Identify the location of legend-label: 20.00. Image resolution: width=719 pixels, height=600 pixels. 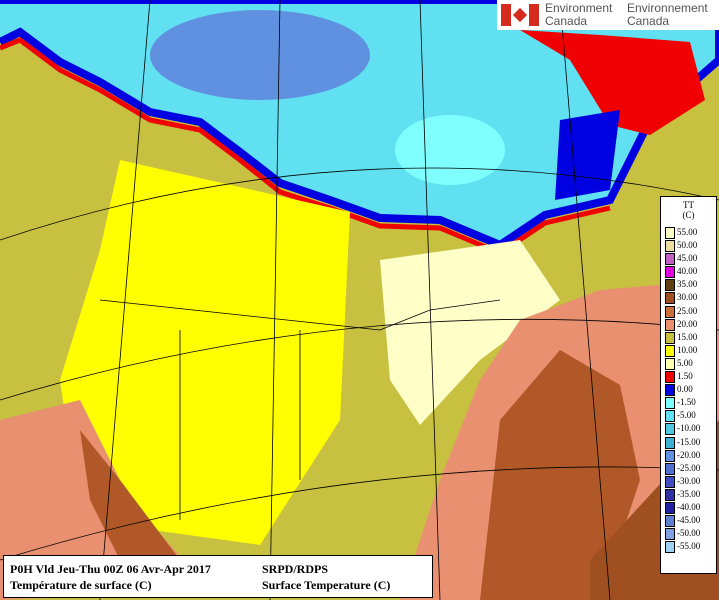
(687, 323).